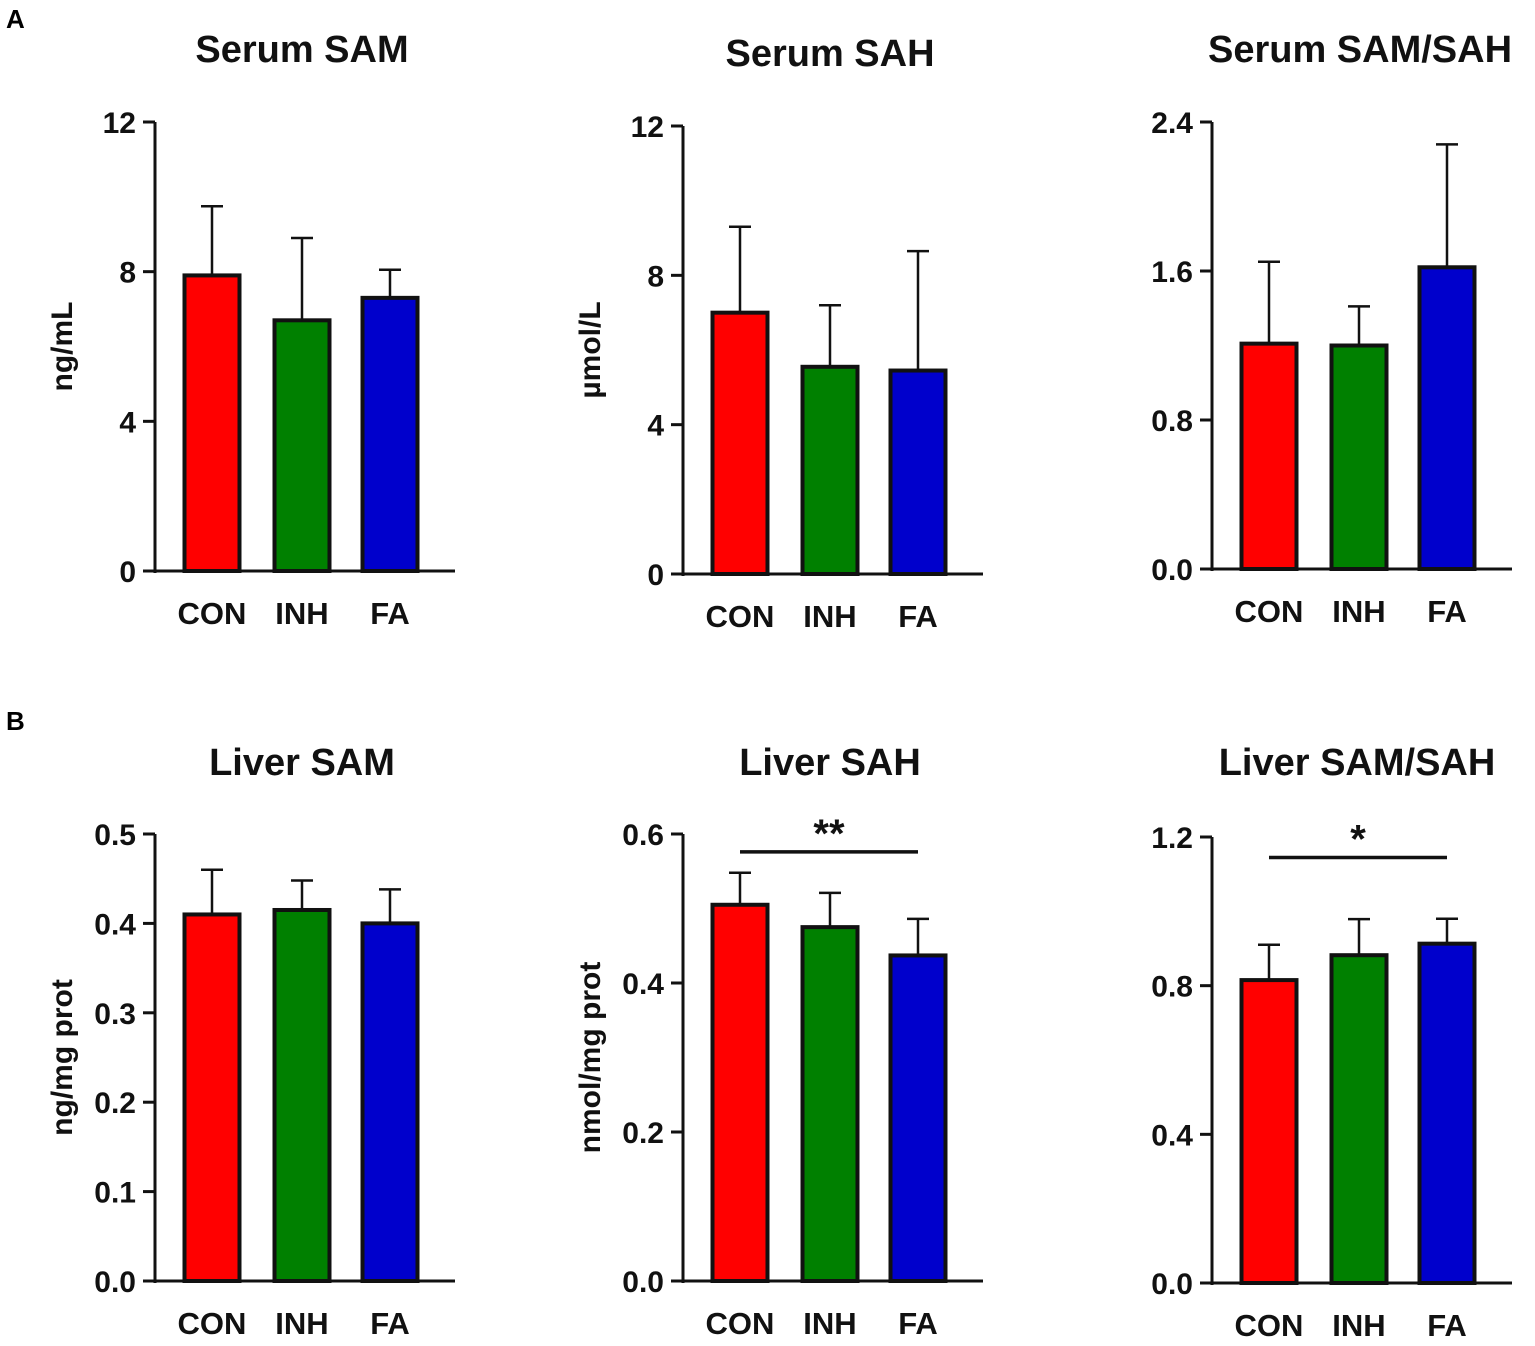 The image size is (1535, 1346). Describe the element at coordinates (643, 1133) in the screenshot. I see `chart4-ytick-label: 0.2` at that location.